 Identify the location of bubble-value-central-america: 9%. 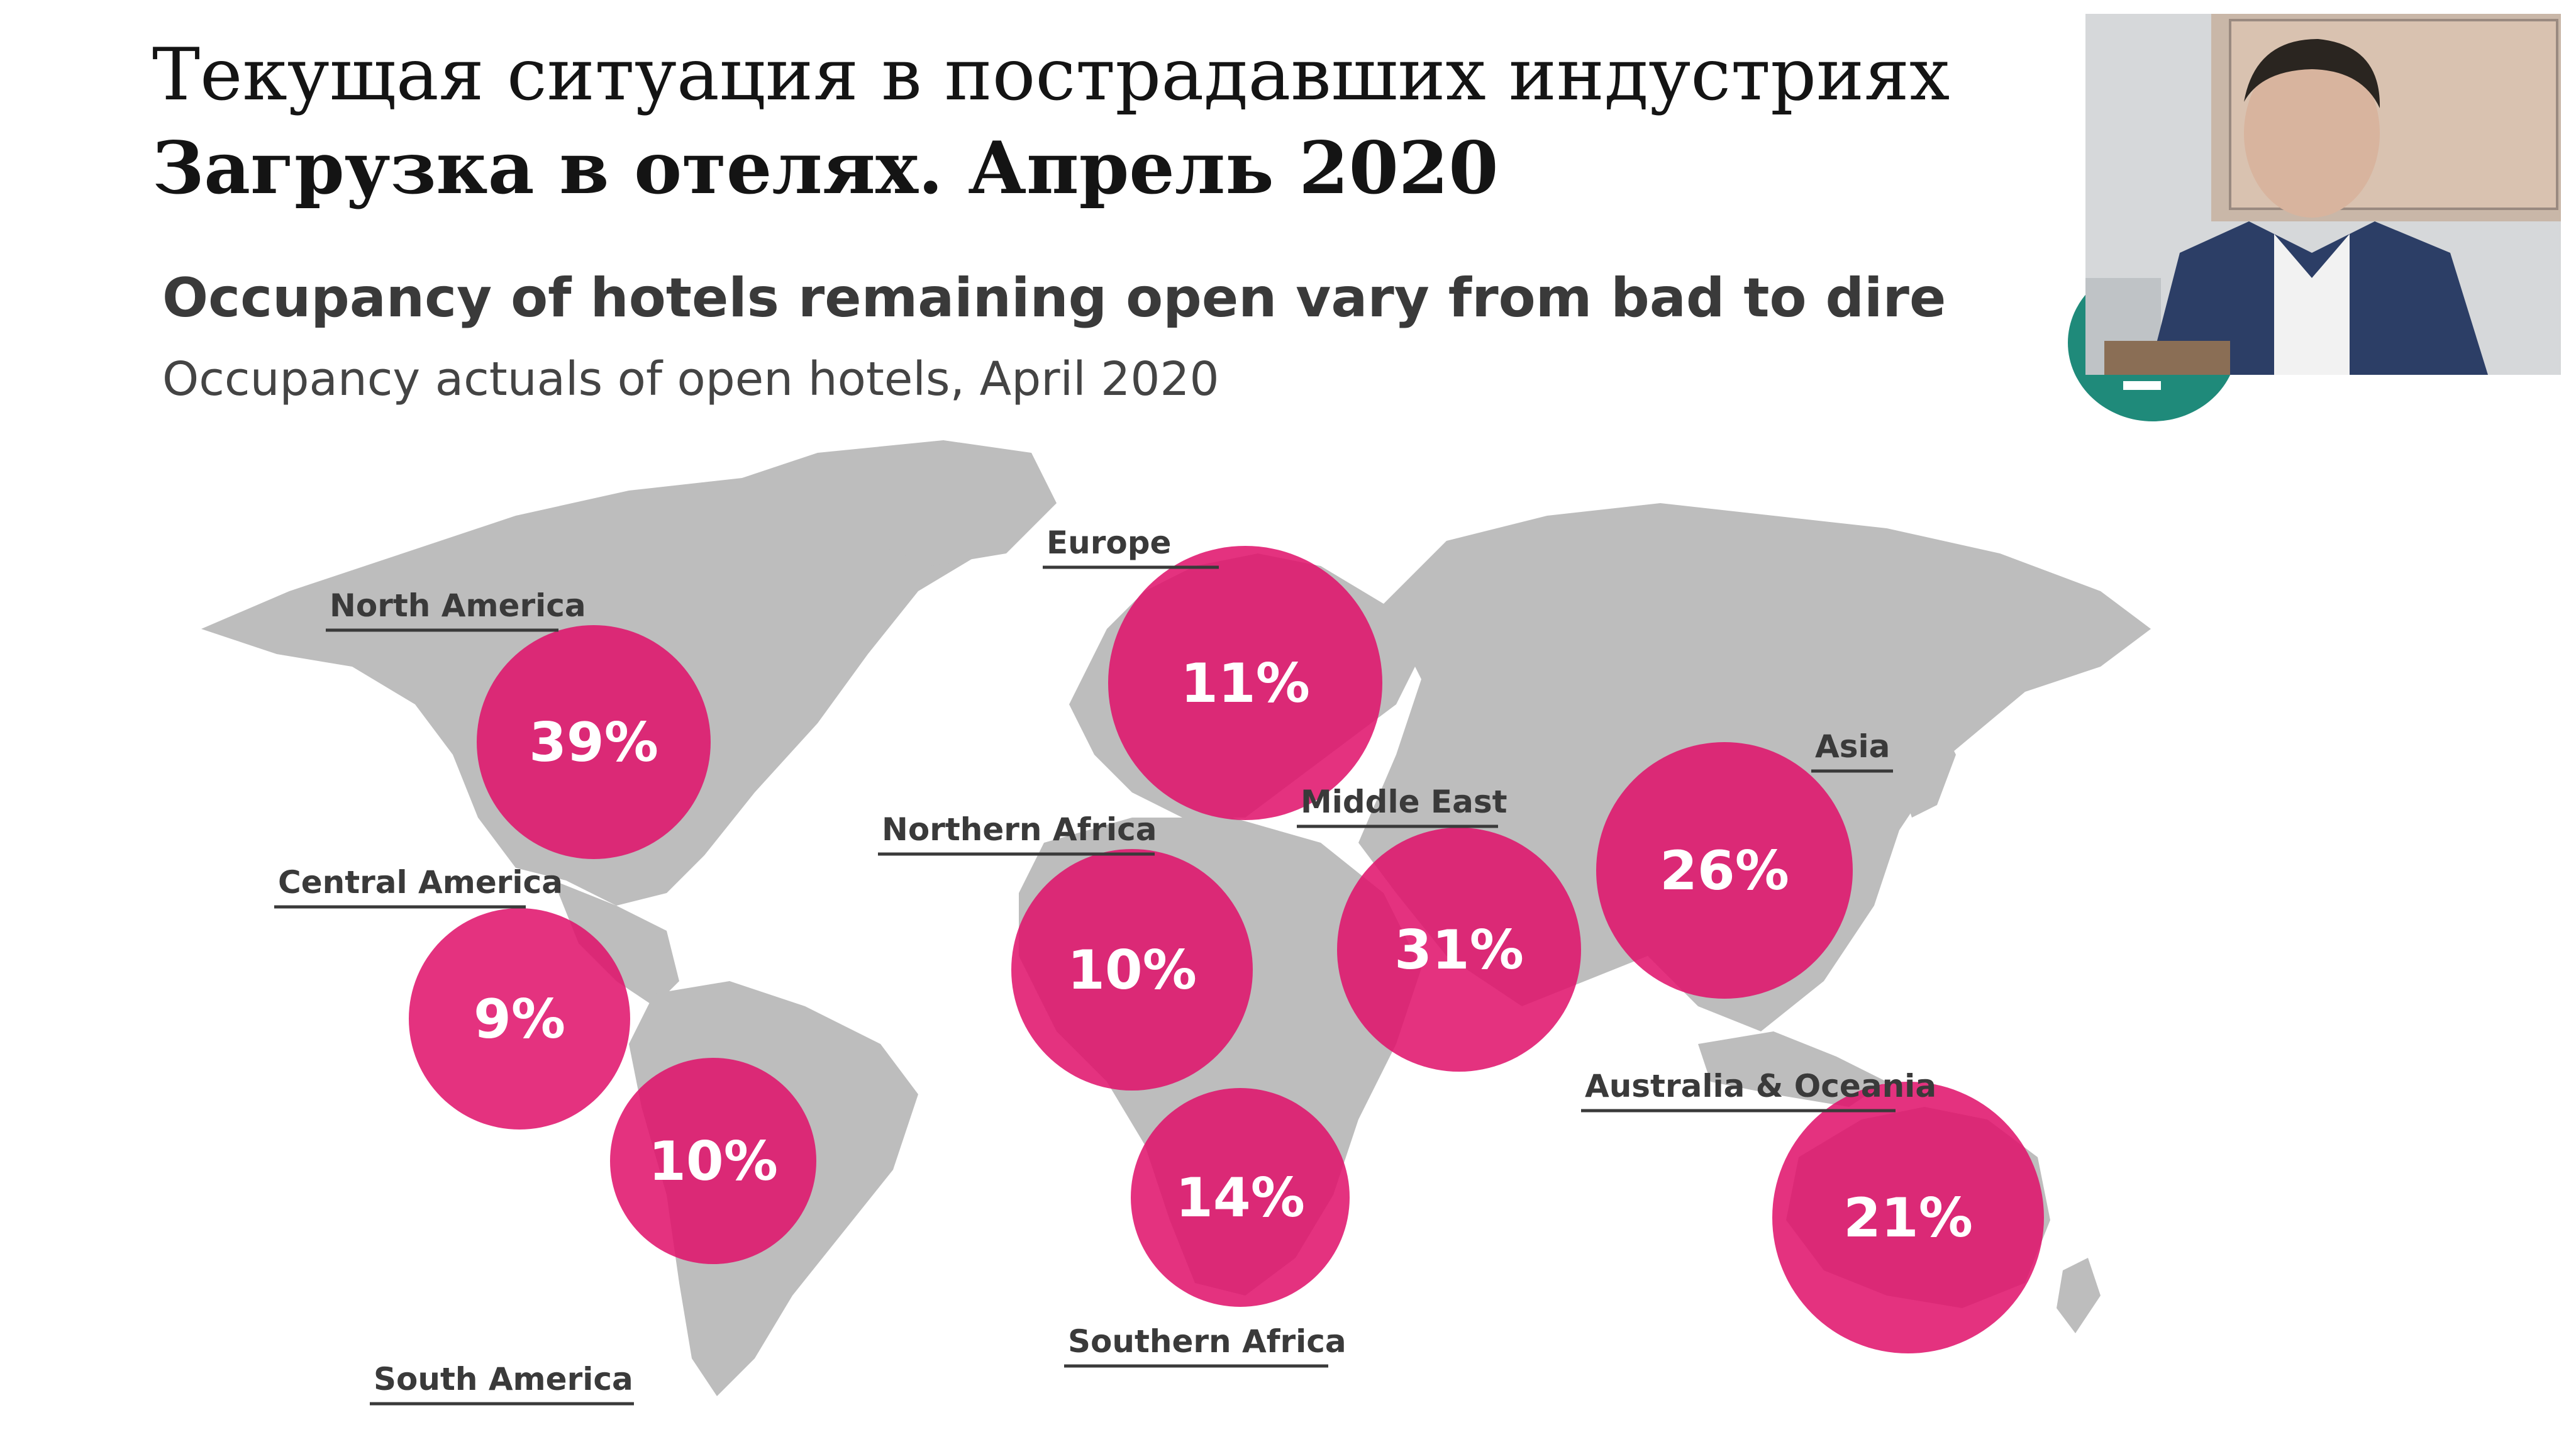
(519, 1019).